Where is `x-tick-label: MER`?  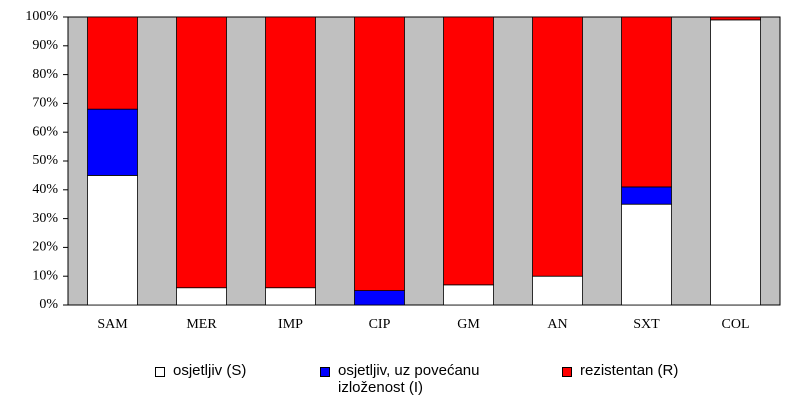
x-tick-label: MER is located at coordinates (201, 324).